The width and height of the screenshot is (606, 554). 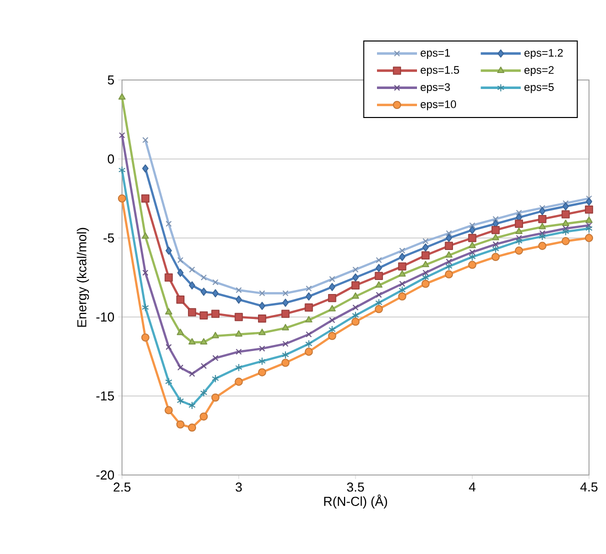 I want to click on y-tick-label: -5, so click(x=109, y=237).